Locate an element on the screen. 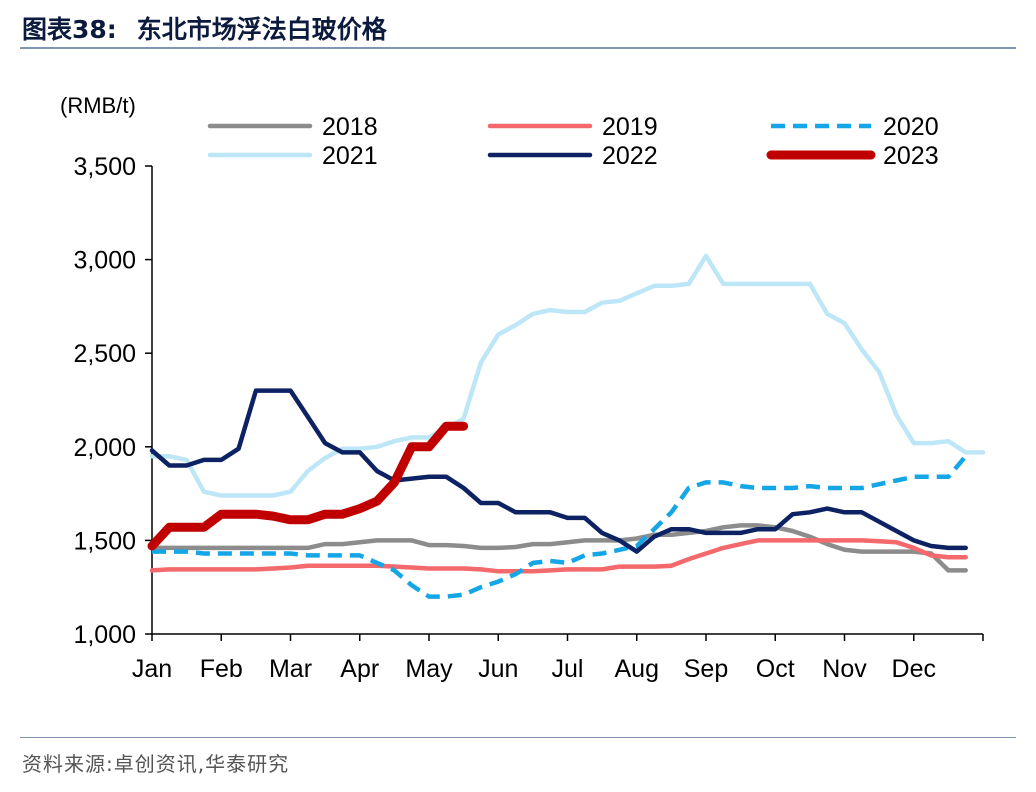 The image size is (1036, 792). figure-title: 图表38: 东北市场浮法白玻价格 is located at coordinates (204, 30).